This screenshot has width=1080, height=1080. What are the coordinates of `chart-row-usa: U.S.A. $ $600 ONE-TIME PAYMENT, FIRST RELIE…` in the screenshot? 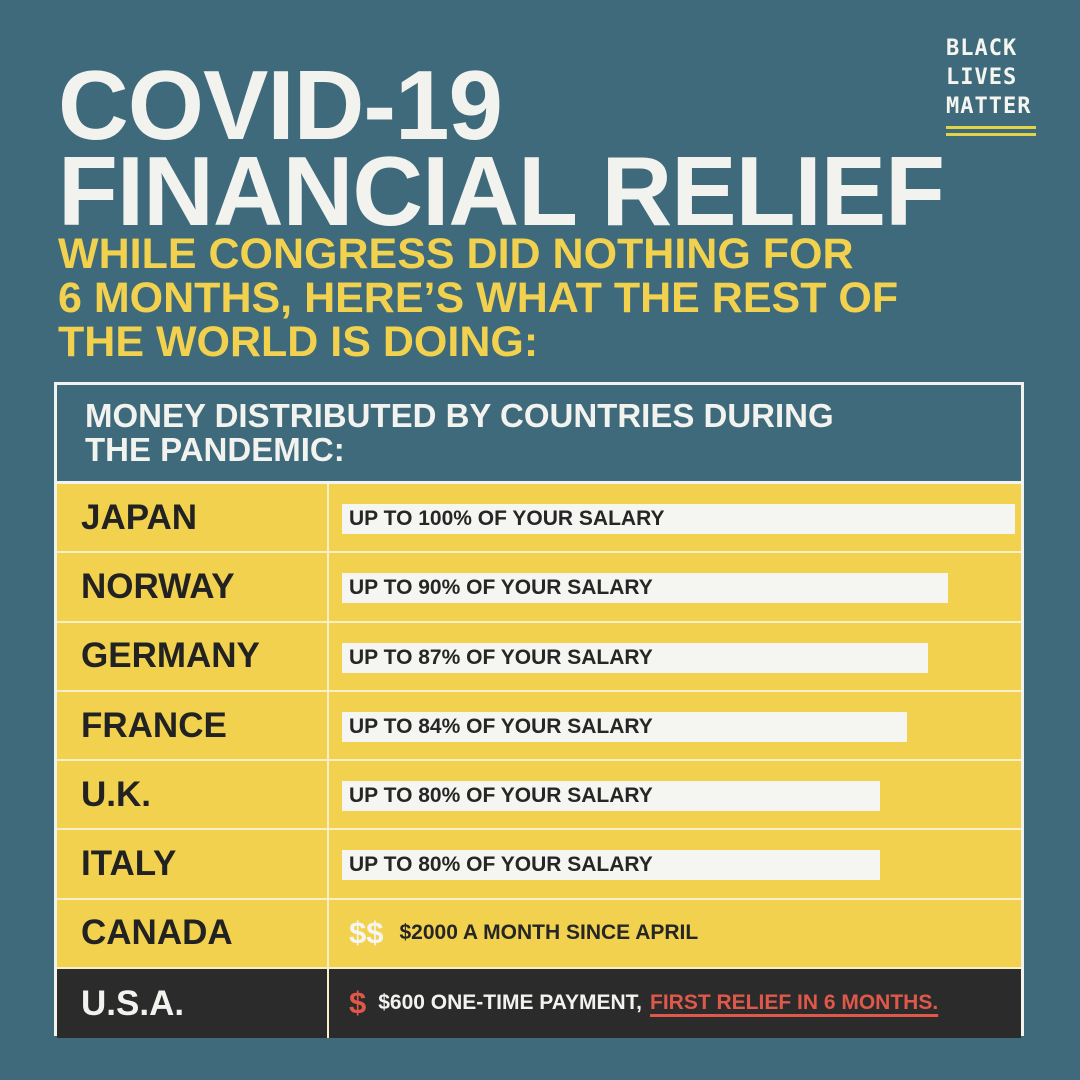 It's located at (539, 1004).